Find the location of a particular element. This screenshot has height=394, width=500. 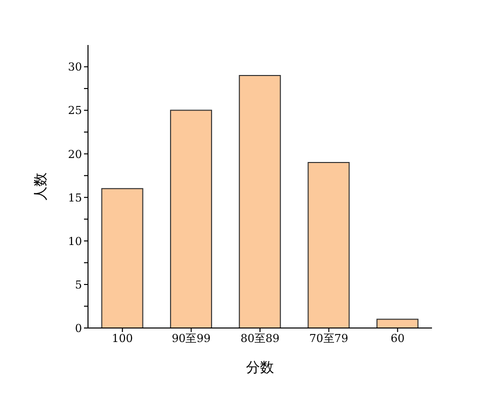

y-tick-label: 0 is located at coordinates (78, 328).